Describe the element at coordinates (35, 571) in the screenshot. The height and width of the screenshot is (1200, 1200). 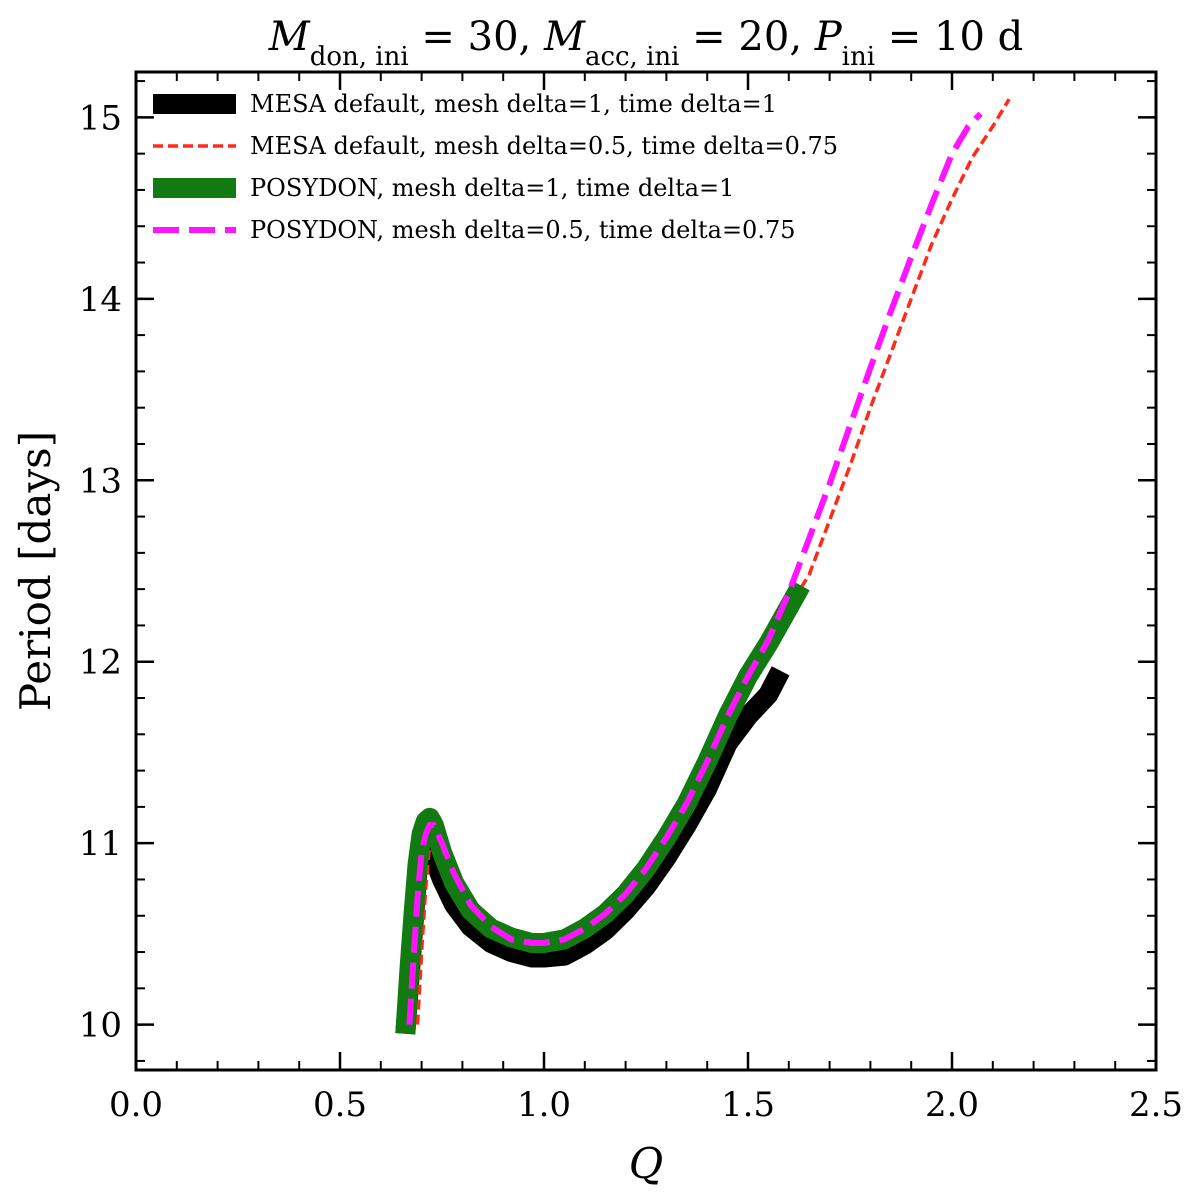
I see `y-axis-label: Period [days]` at that location.